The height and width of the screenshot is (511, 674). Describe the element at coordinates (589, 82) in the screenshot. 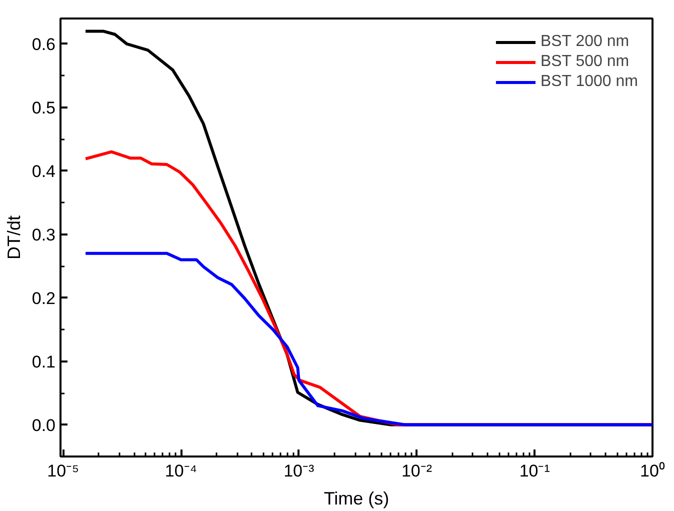

I see `legend-label: BST 1000 nm` at that location.